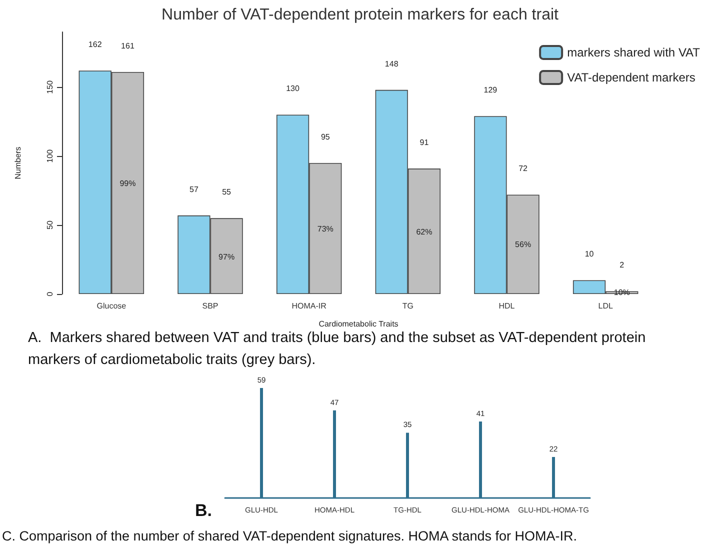 Image resolution: width=720 pixels, height=547 pixels. What do you see at coordinates (361, 15) in the screenshot?
I see `chart-title: Number of VAT-dependent protein markers for each trait` at bounding box center [361, 15].